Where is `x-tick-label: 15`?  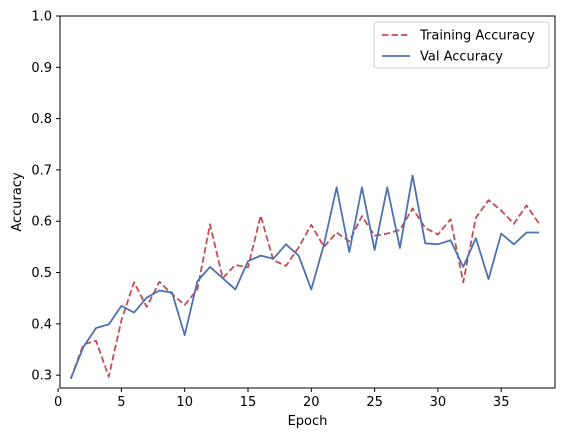
x-tick-label: 15 is located at coordinates (248, 402).